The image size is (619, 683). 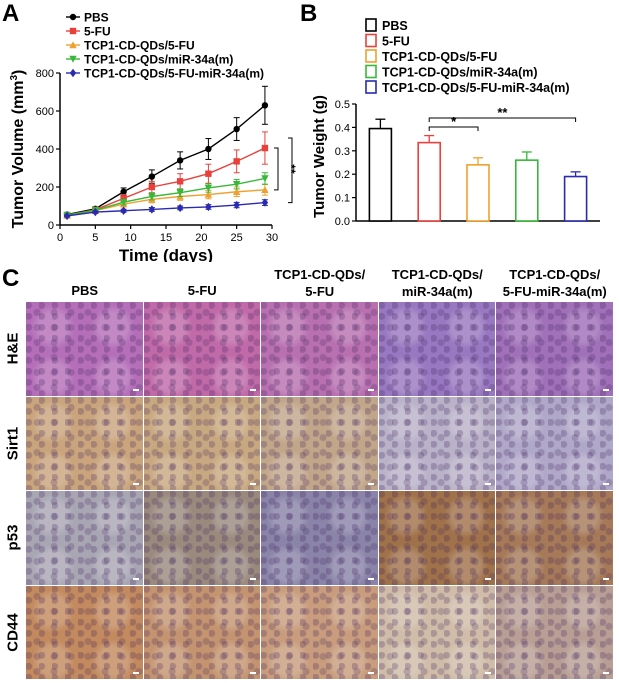 What do you see at coordinates (201, 238) in the screenshot?
I see `x-tick-label: 20` at bounding box center [201, 238].